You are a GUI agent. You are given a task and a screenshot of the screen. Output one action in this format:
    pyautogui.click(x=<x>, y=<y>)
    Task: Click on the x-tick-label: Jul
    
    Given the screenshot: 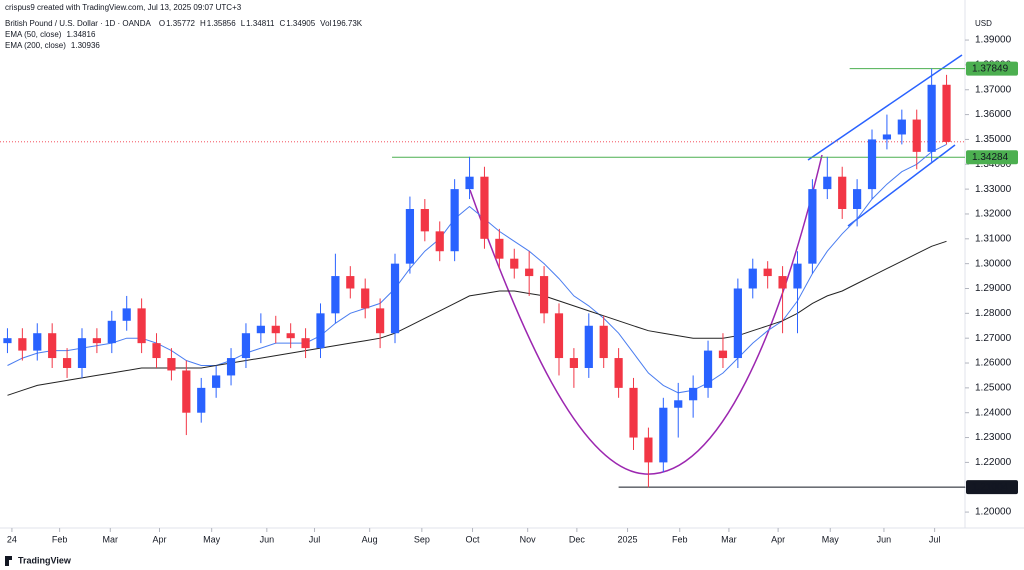 What is the action you would take?
    pyautogui.click(x=935, y=539)
    